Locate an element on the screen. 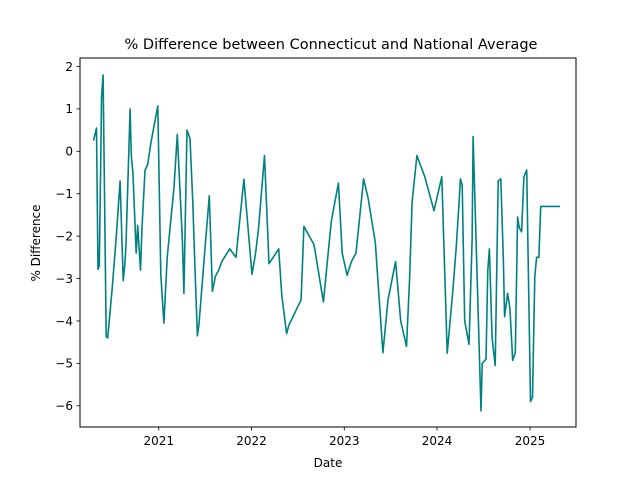  y-tick-label: −1 is located at coordinates (64, 194).